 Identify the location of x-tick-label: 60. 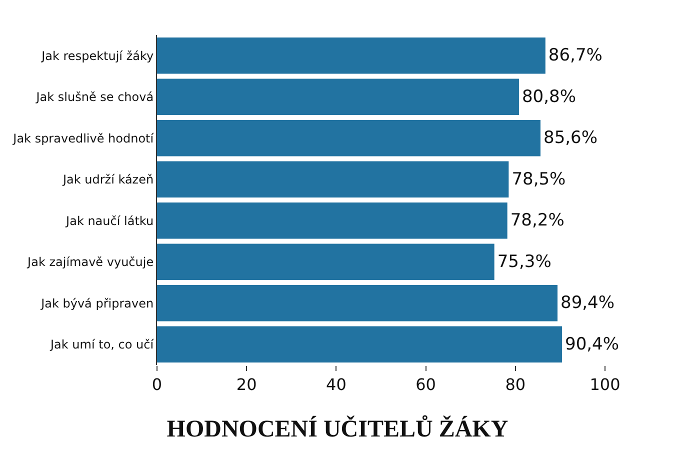
(426, 384).